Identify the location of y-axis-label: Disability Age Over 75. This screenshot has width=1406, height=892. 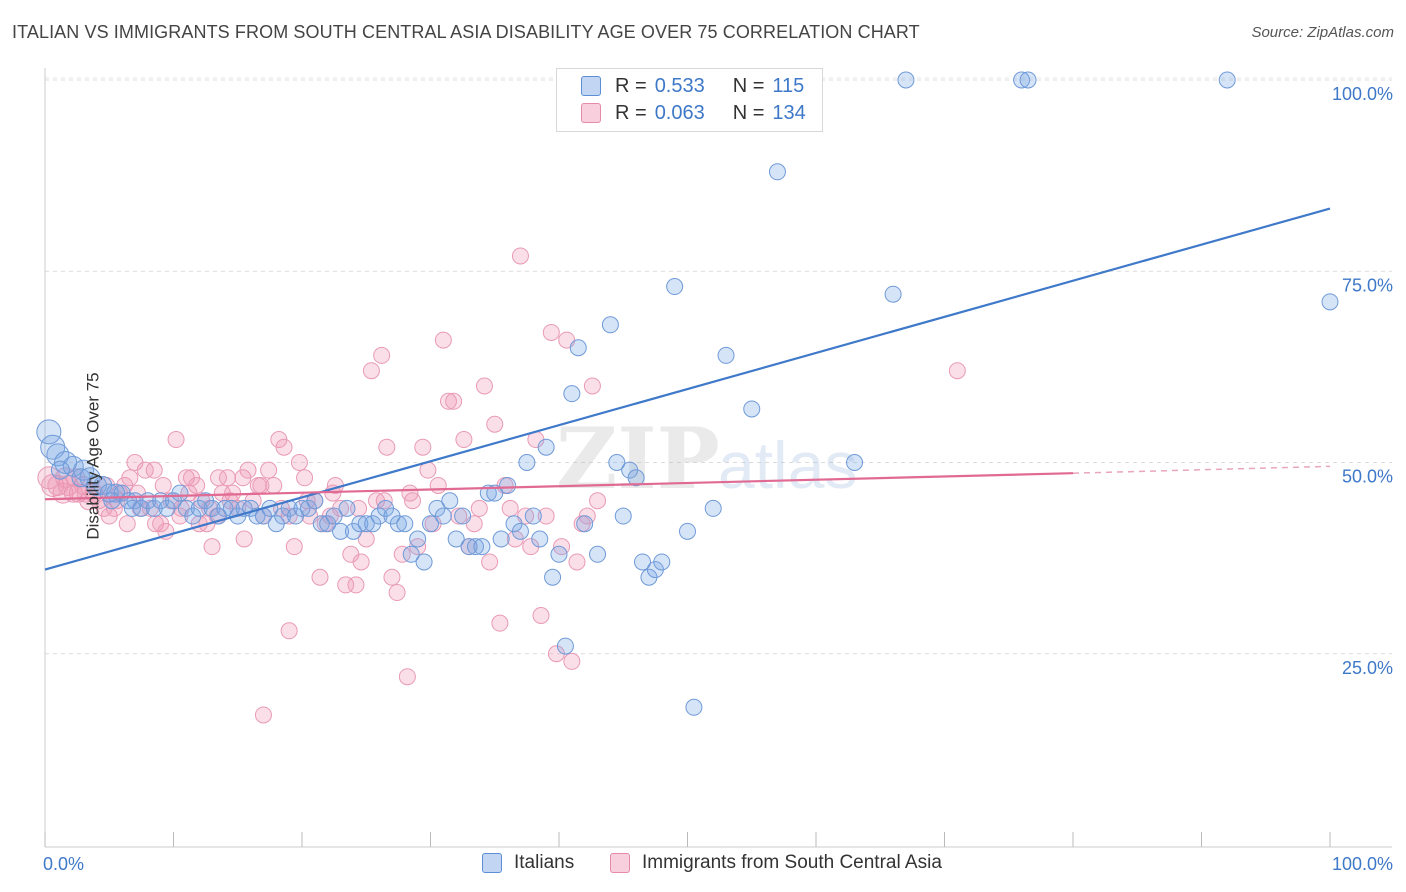
(93, 456).